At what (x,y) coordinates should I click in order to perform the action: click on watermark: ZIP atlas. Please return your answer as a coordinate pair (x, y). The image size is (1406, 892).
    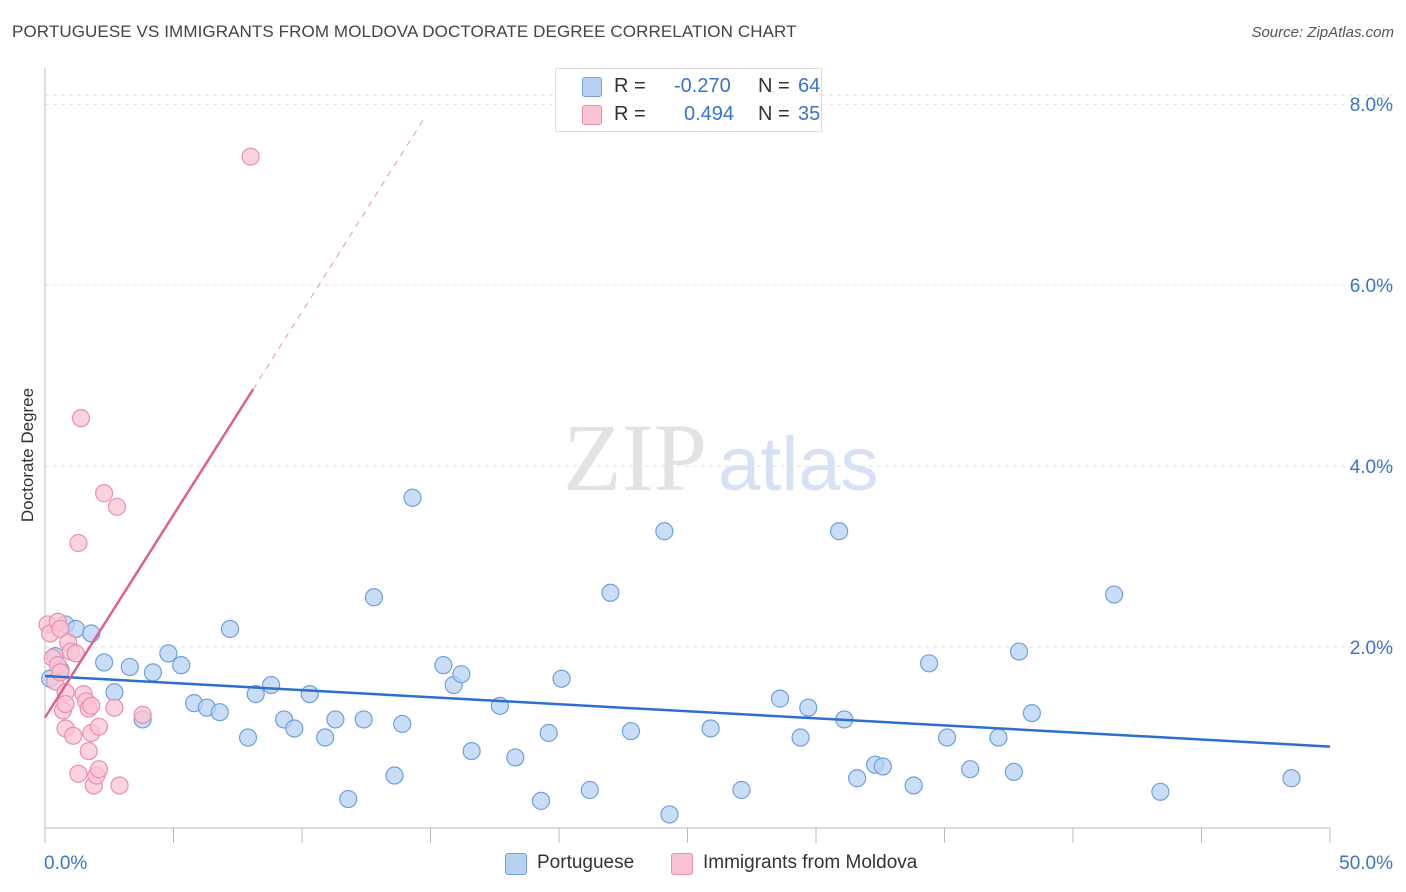
    Looking at the image, I should click on (721, 457).